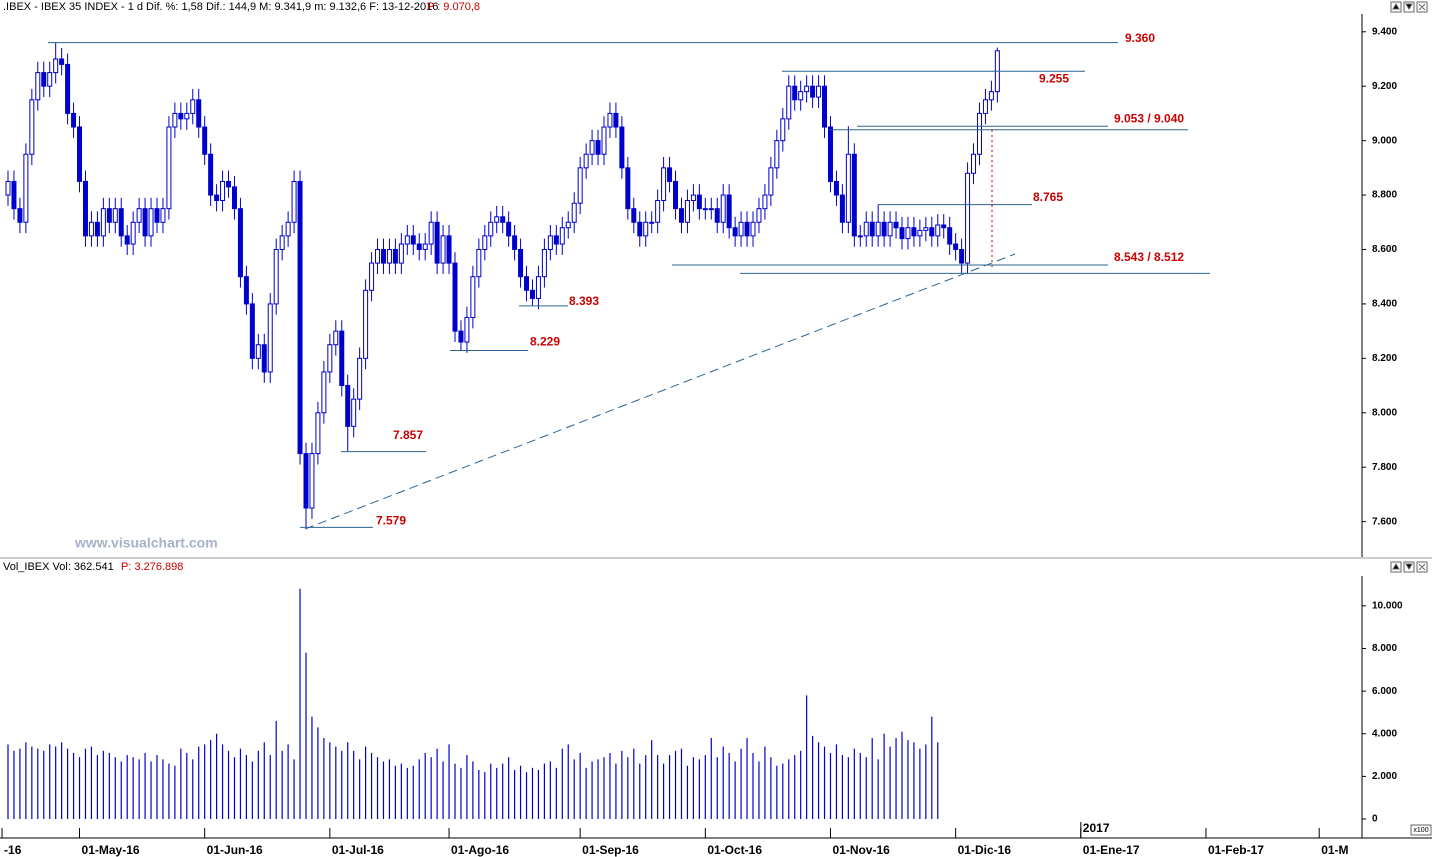 The image size is (1432, 857). I want to click on y-tick-label: 9.000, so click(1384, 140).